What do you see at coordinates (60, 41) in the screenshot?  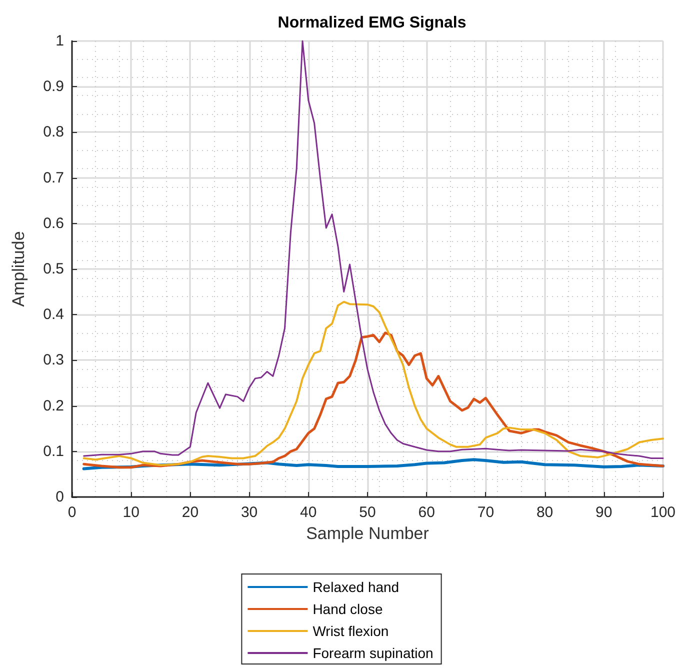 I see `y-tick-label: 1` at bounding box center [60, 41].